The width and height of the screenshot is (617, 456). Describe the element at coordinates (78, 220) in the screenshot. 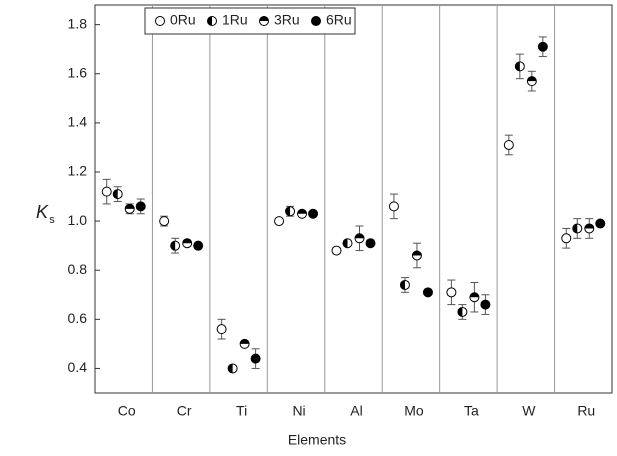

I see `y-tick-label: 1.0` at that location.